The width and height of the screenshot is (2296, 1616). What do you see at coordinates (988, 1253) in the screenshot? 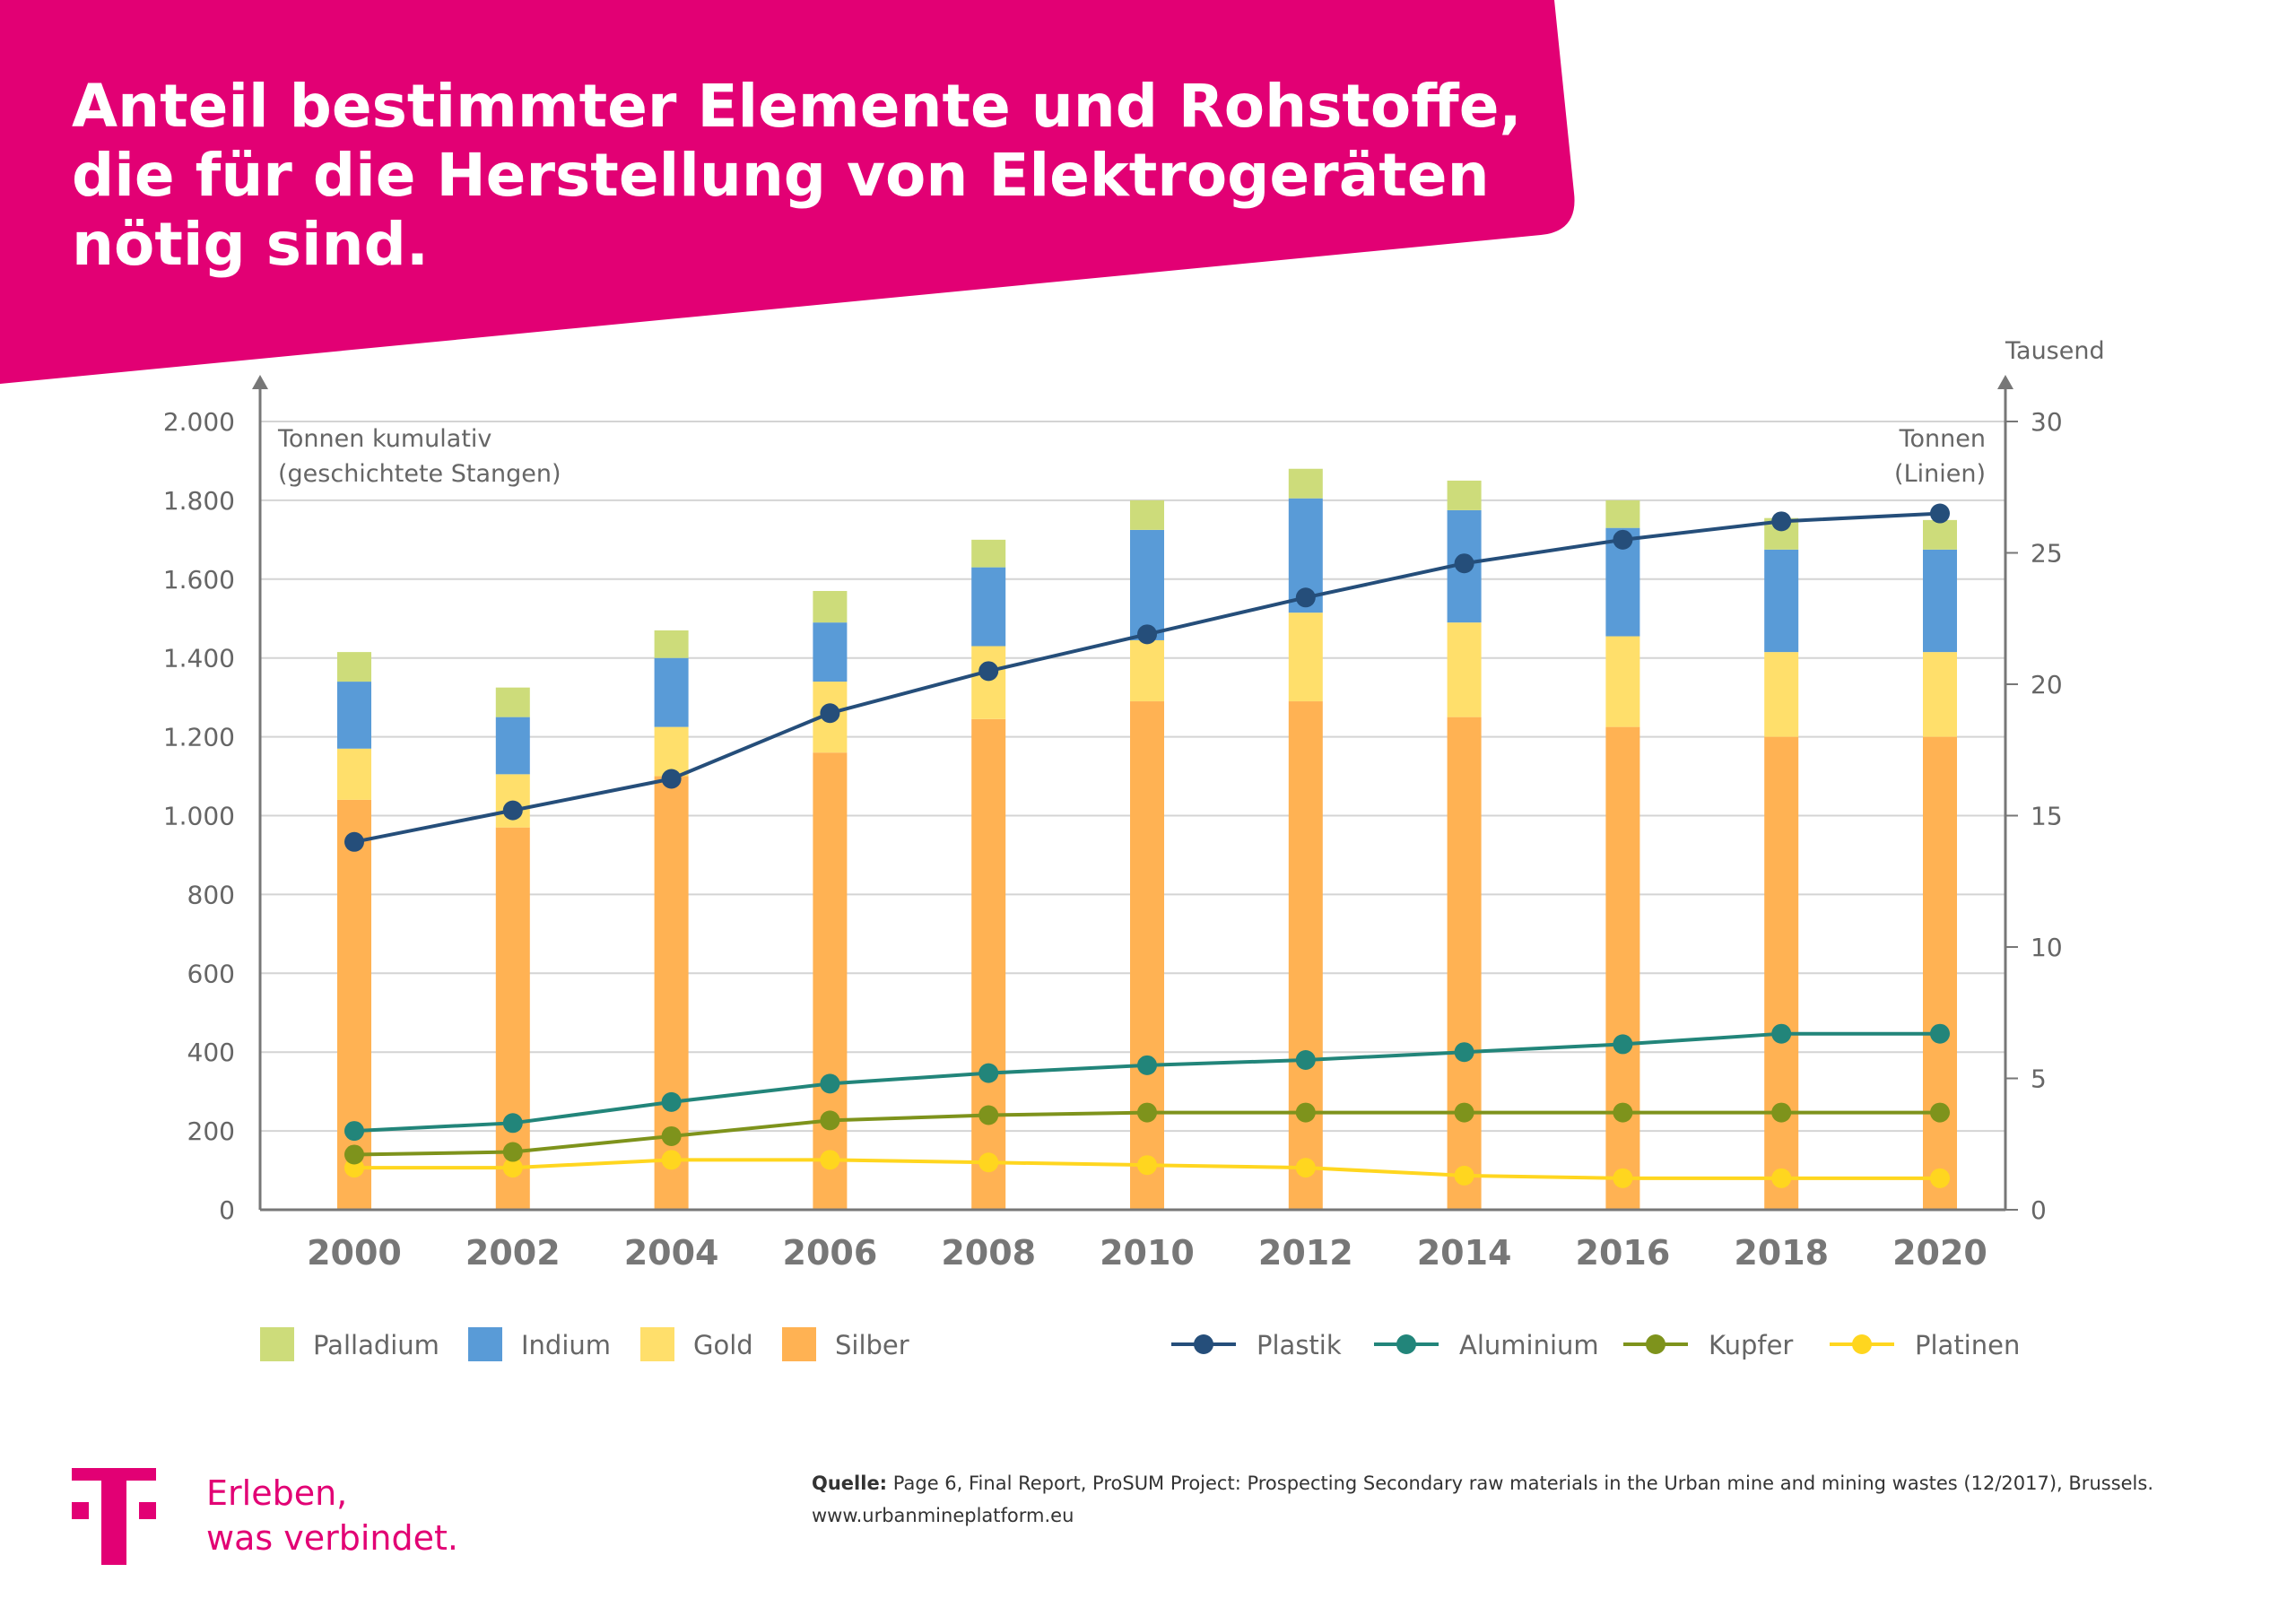
I see `x-tick-label: 2008` at bounding box center [988, 1253].